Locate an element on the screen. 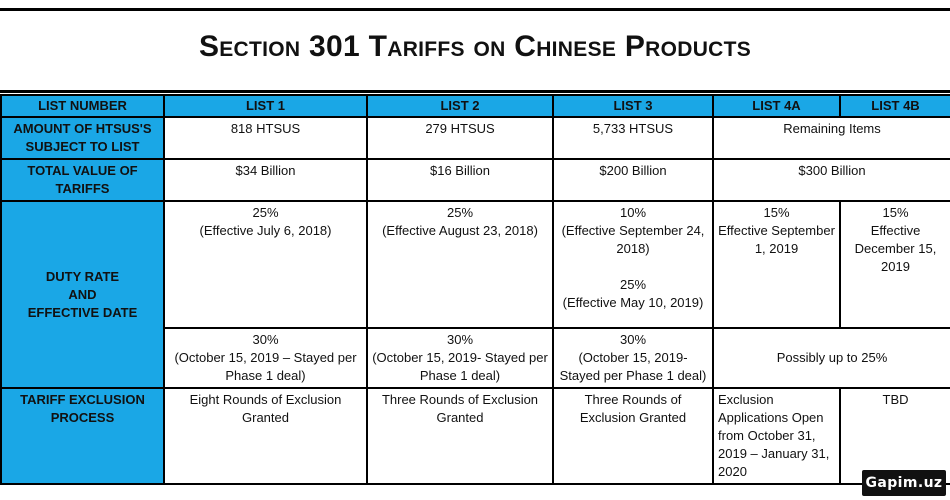 Image resolution: width=950 pixels, height=500 pixels. row-header-exclusion: TARIFF EXCLUSION PROCESS is located at coordinates (82, 436).